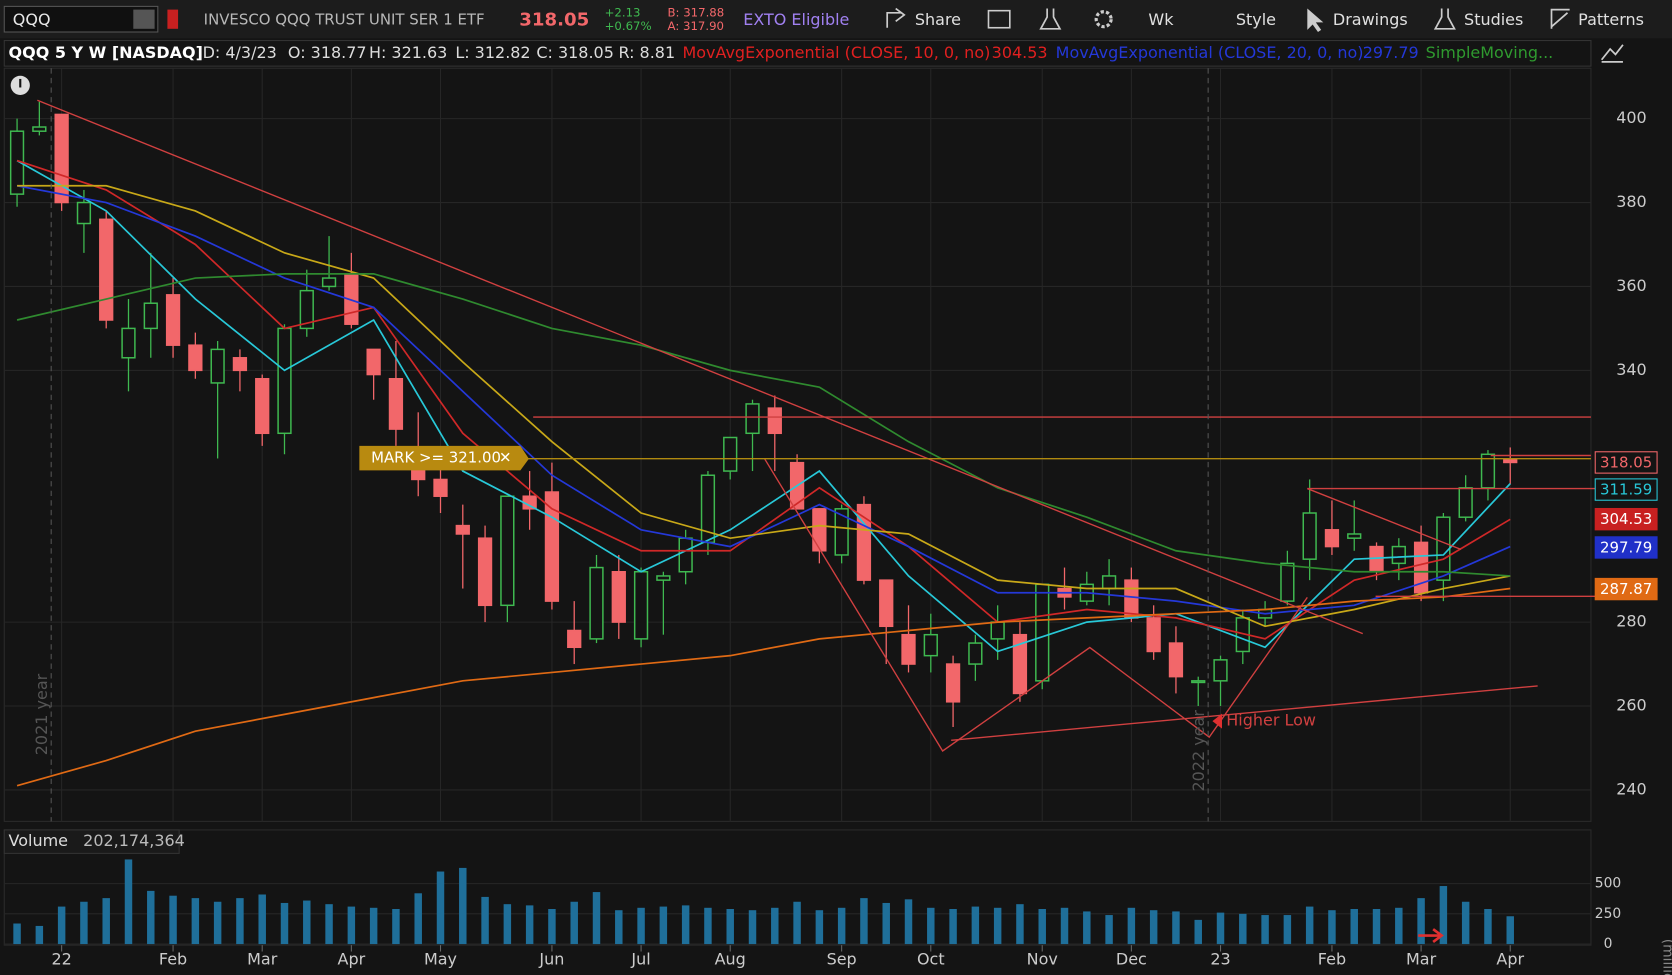  I want to click on volume-value: 202,174,364, so click(134, 840).